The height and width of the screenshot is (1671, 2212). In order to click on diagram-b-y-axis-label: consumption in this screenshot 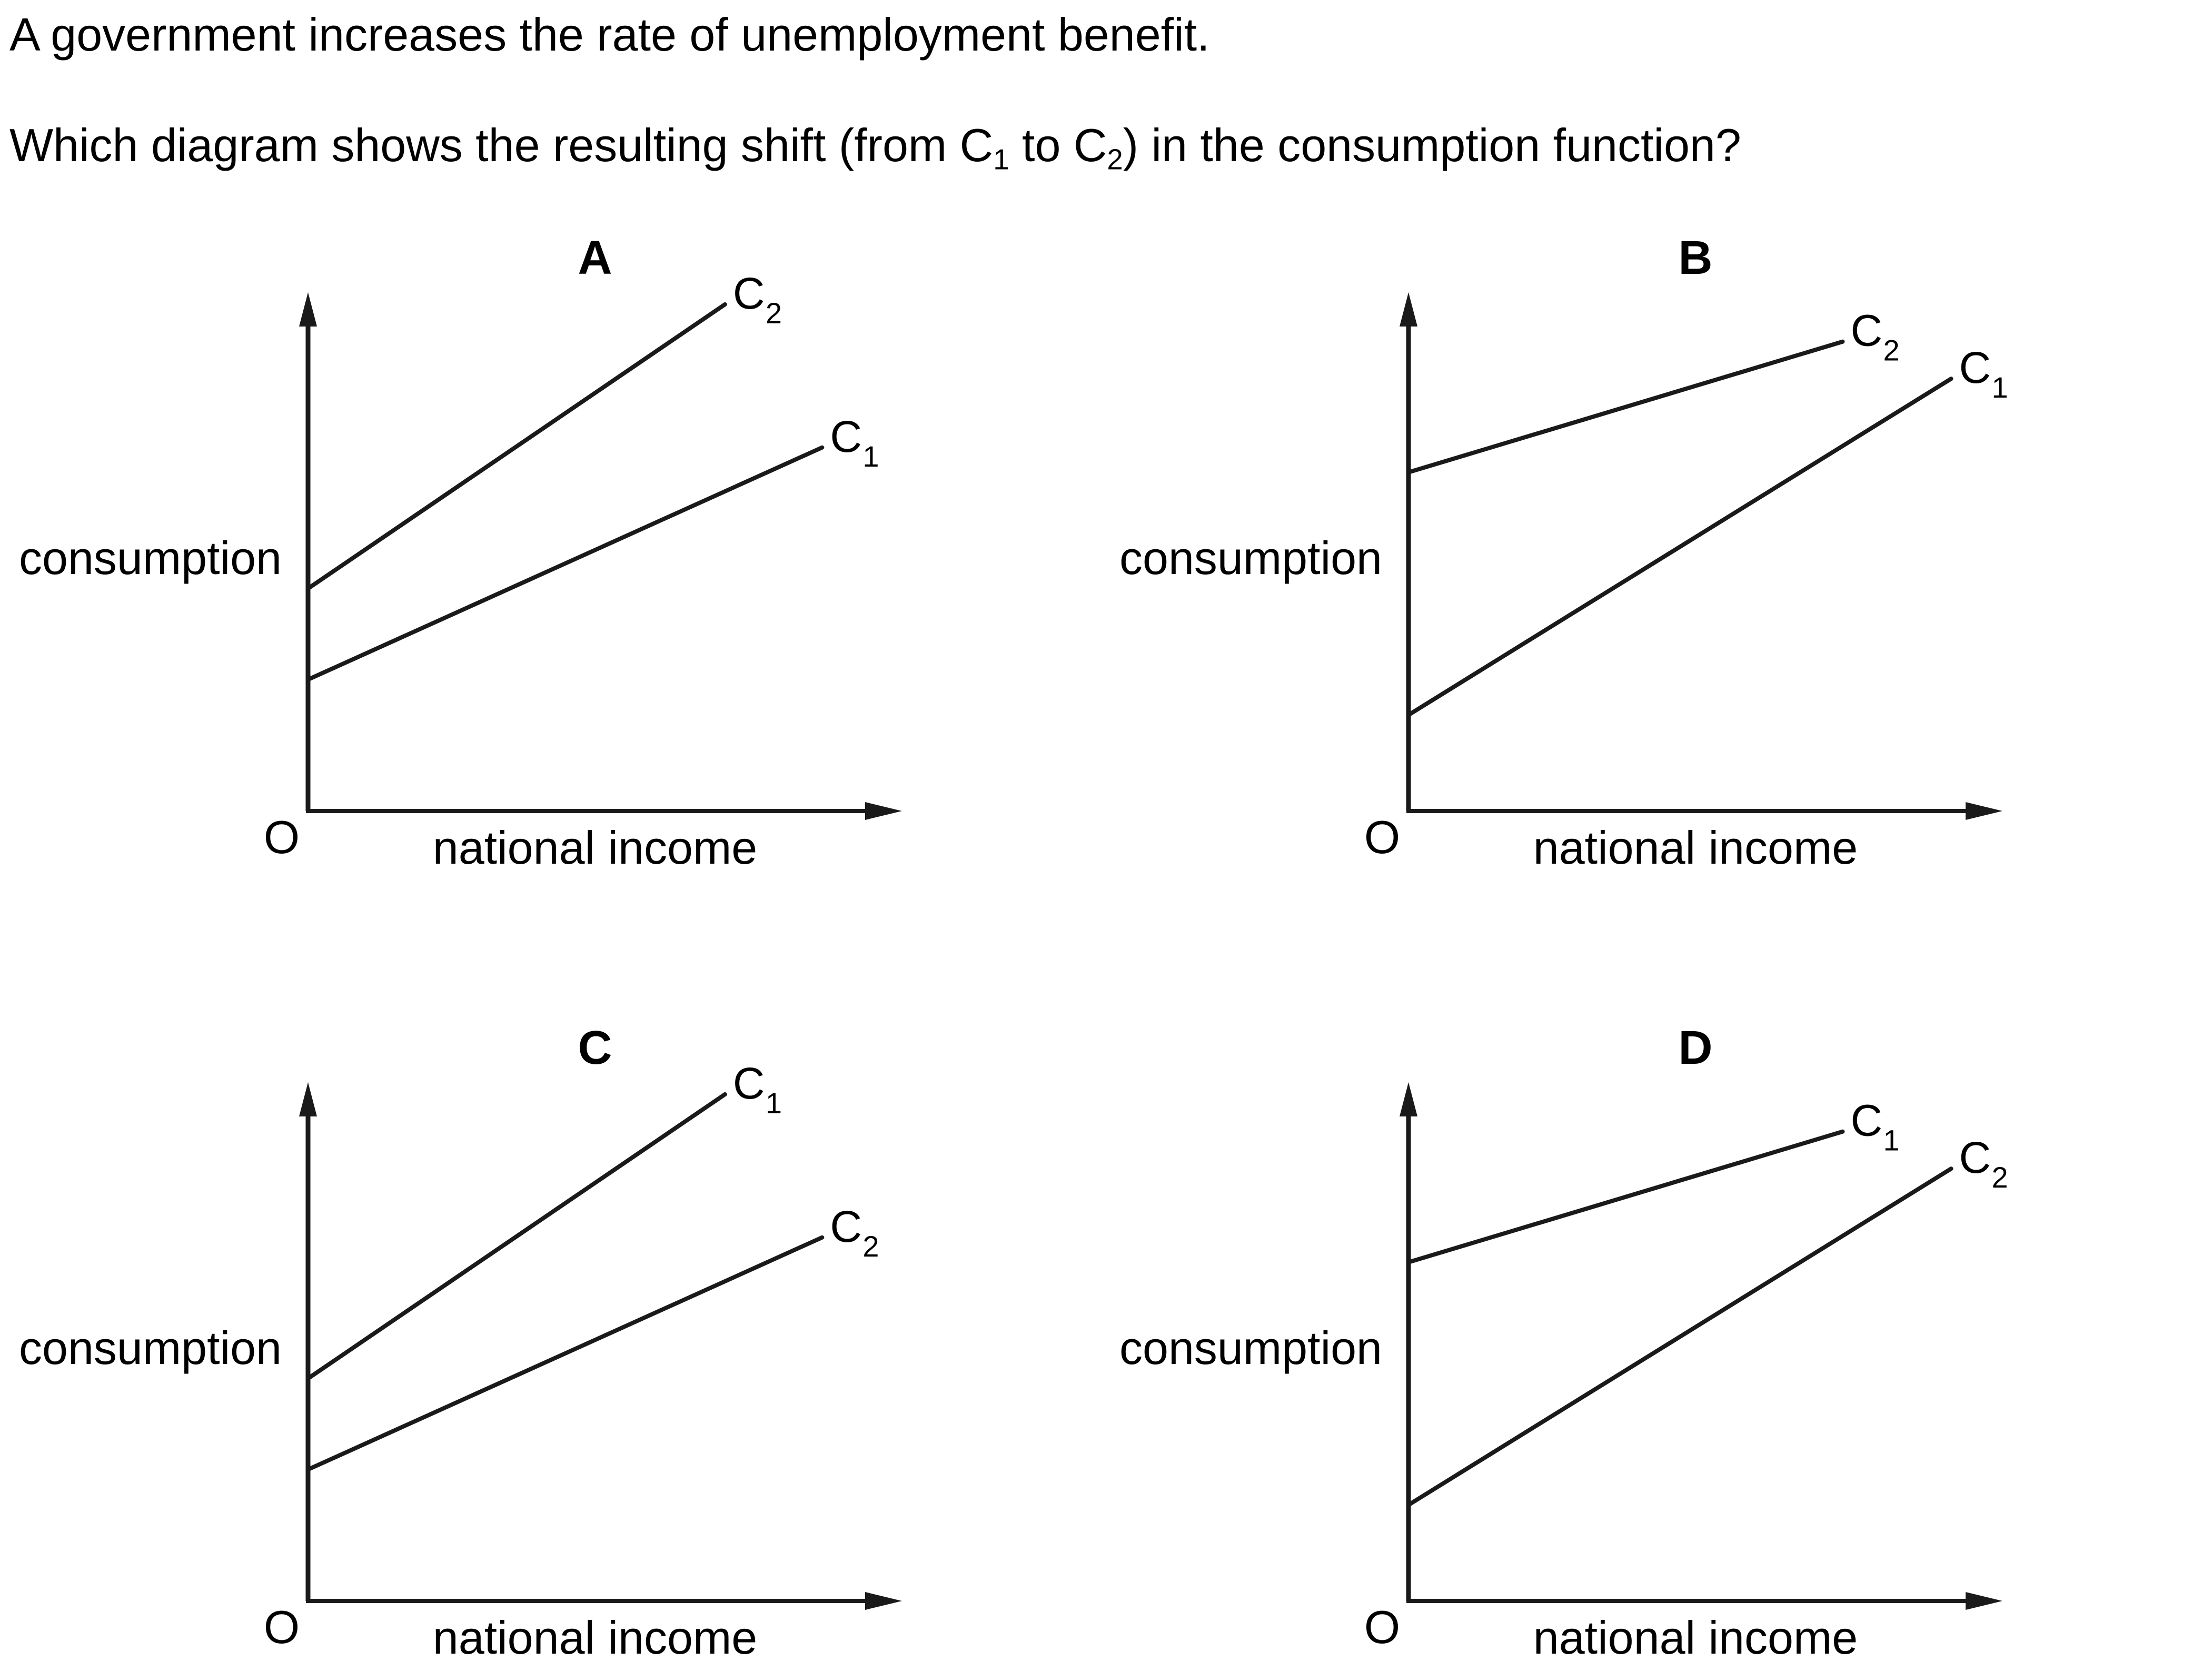, I will do `click(1250, 558)`.